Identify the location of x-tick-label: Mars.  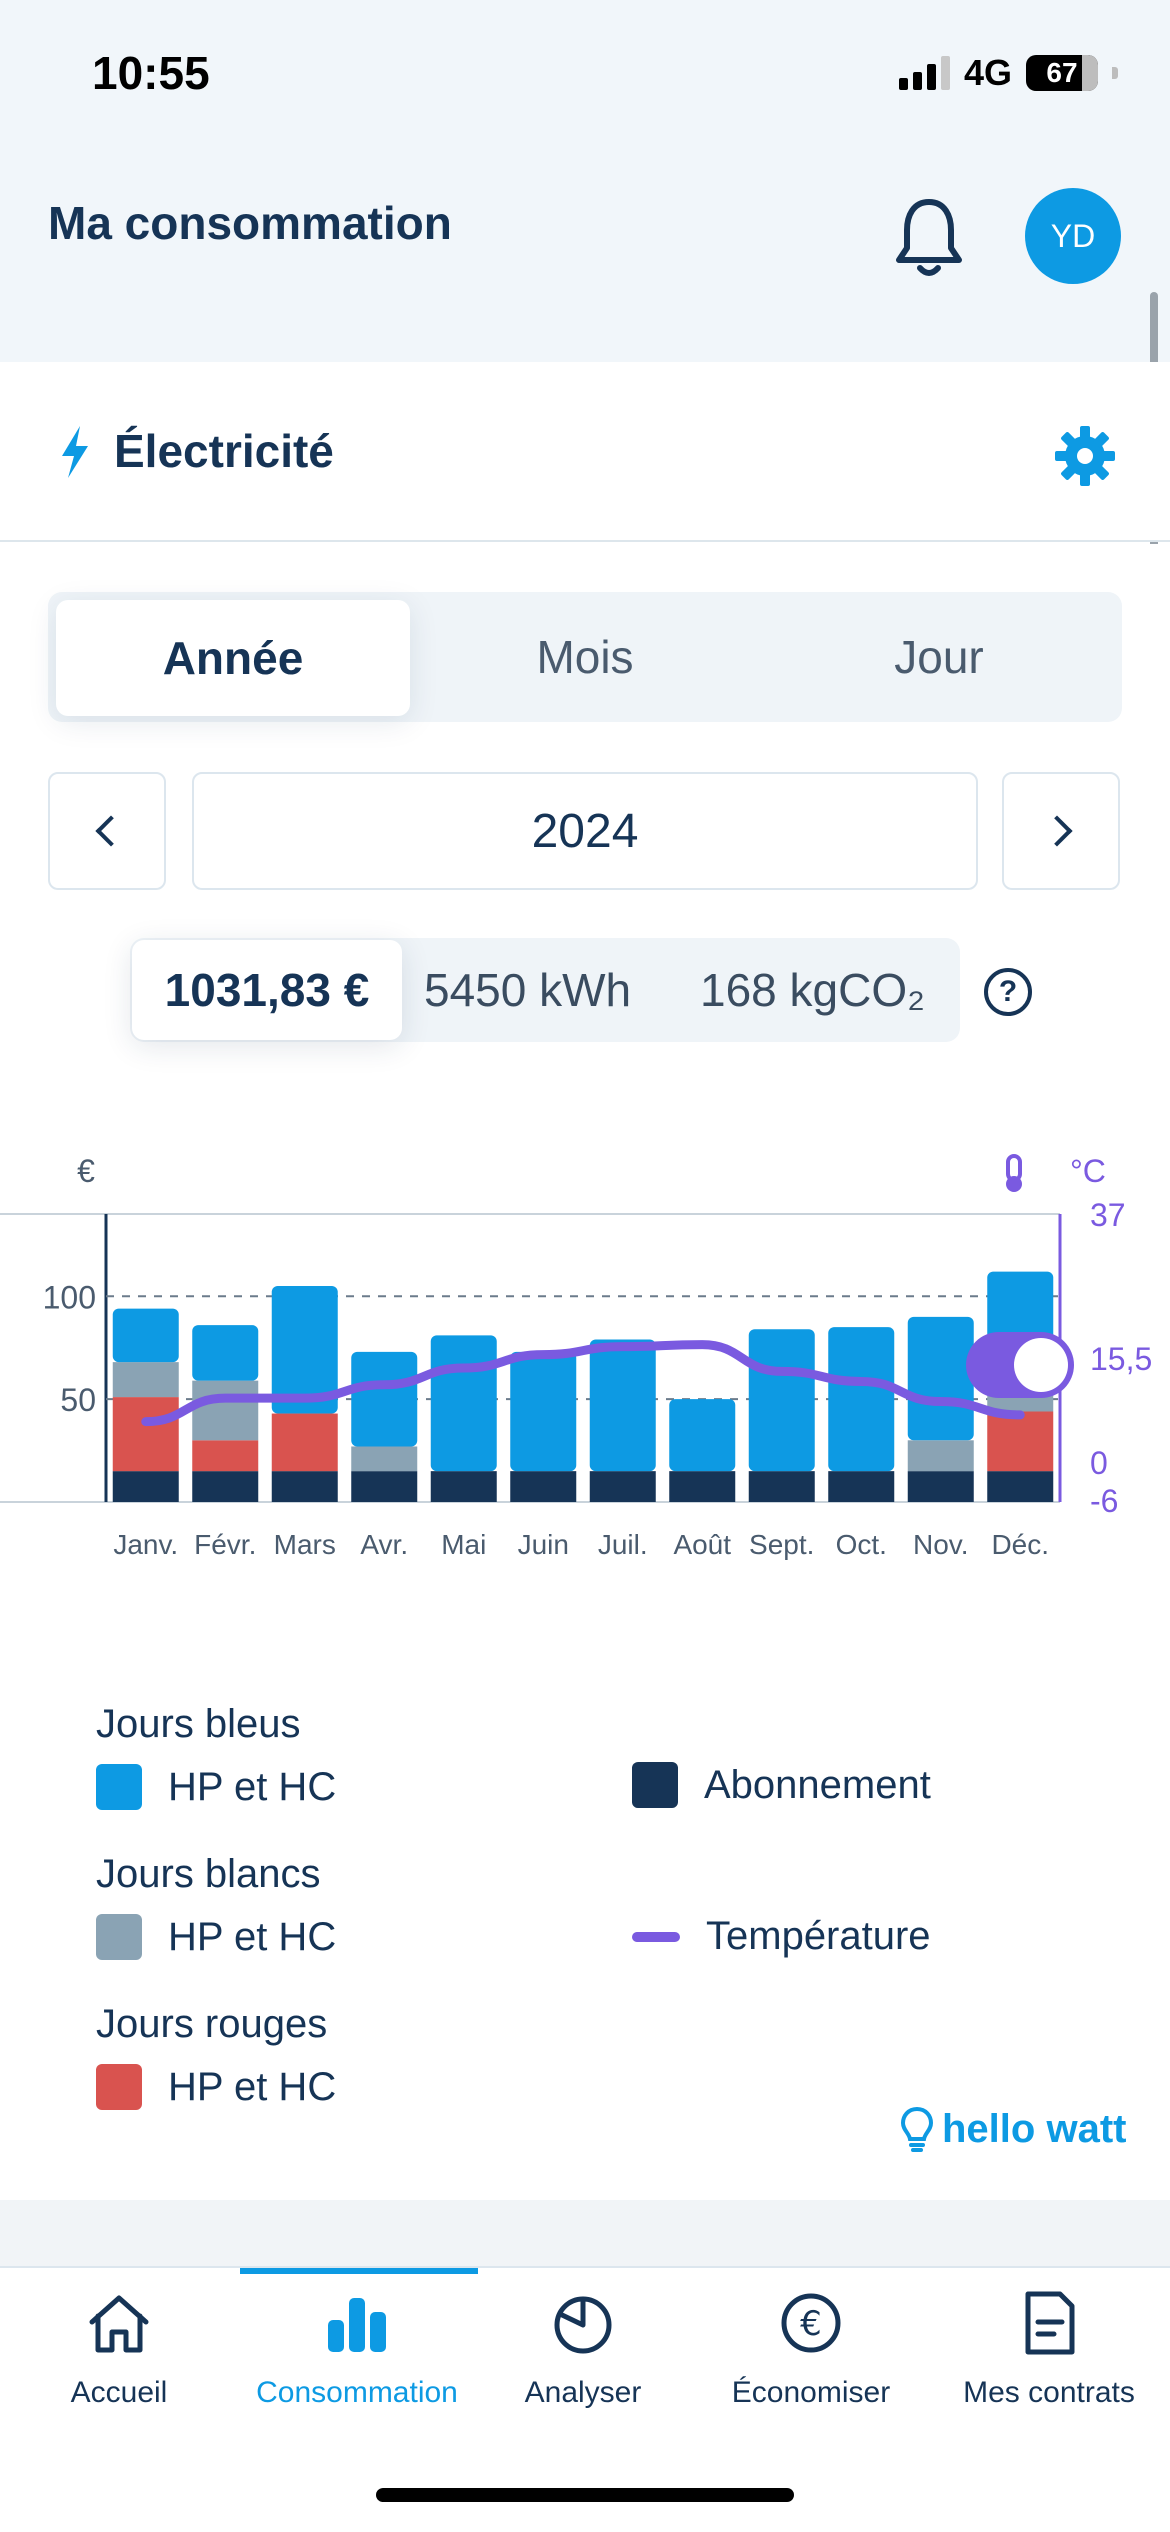
(305, 1544).